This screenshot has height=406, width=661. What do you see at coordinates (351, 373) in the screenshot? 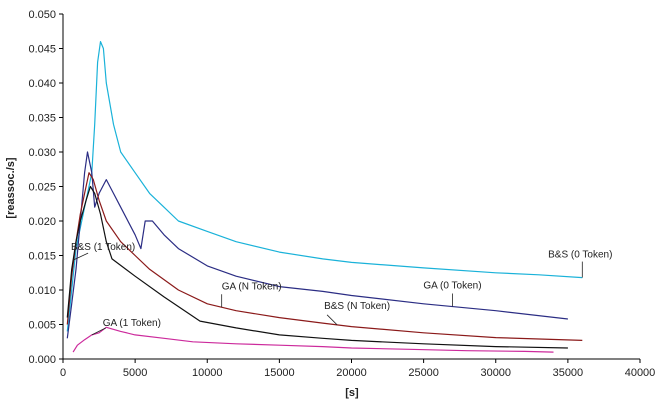
I see `x-tick-label: 20000` at bounding box center [351, 373].